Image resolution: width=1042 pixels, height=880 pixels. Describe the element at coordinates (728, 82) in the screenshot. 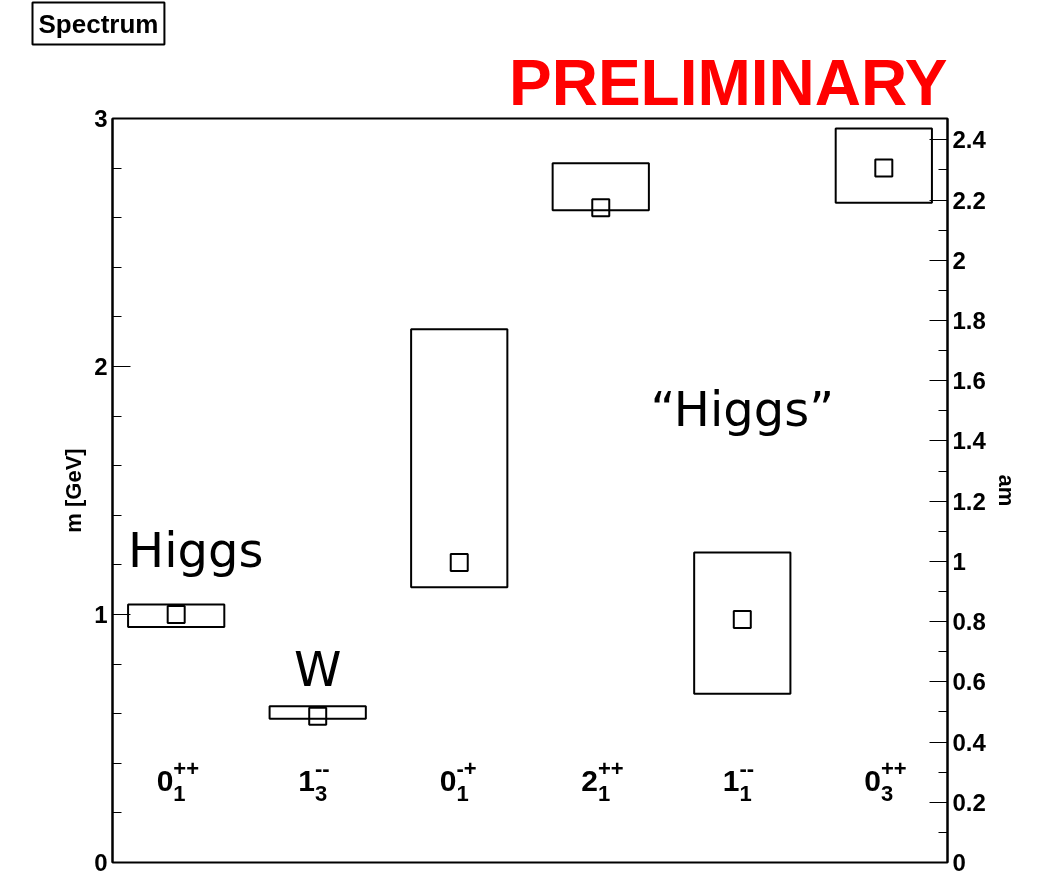

I see `annotation: PRELIMINARY` at that location.